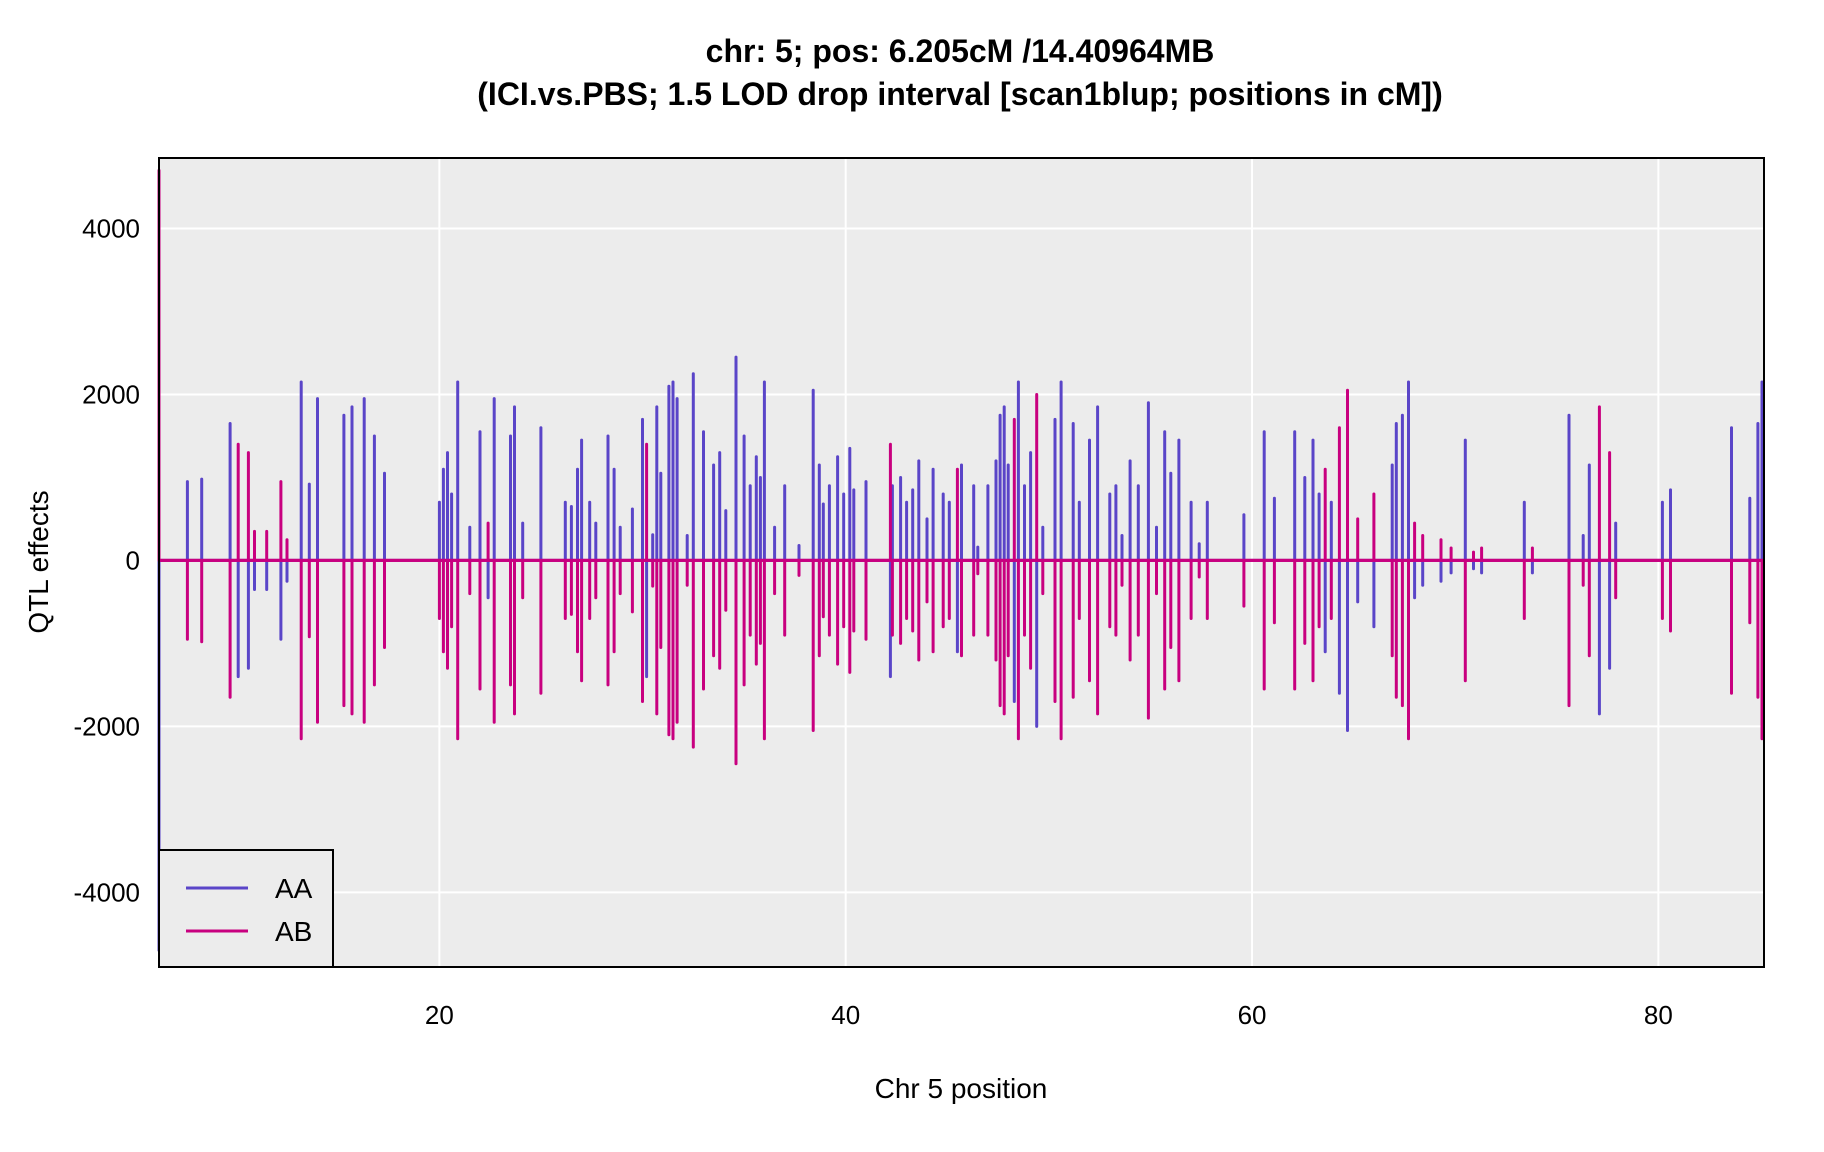  I want to click on x-tick-label: 20, so click(439, 1015).